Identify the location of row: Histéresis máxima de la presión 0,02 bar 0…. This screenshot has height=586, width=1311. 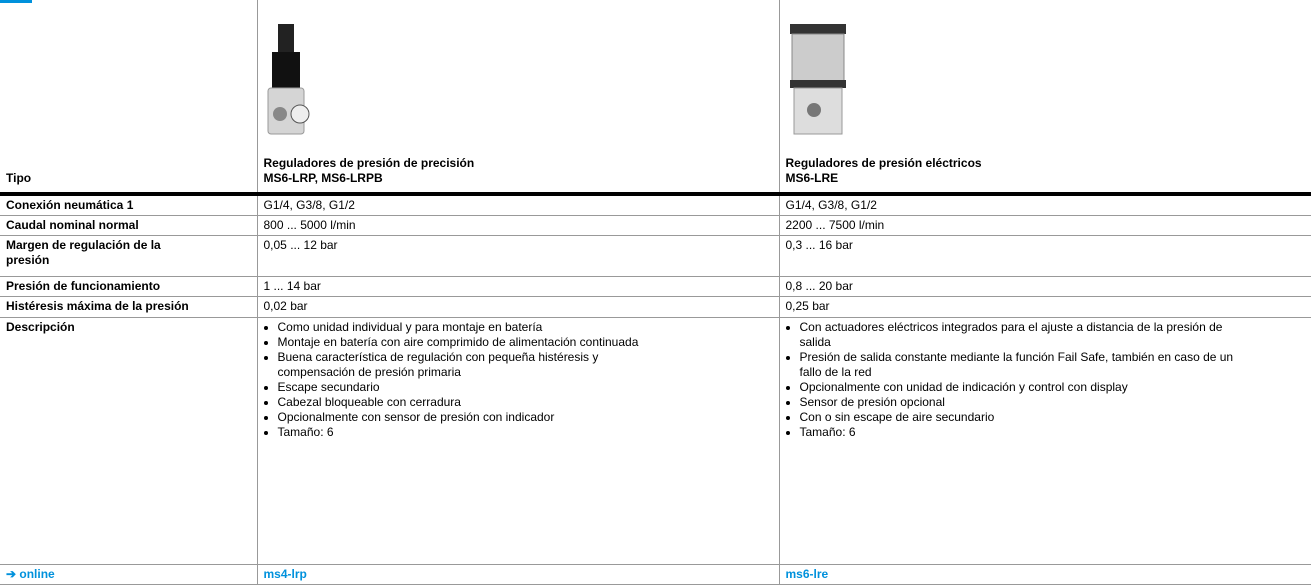
(655, 307).